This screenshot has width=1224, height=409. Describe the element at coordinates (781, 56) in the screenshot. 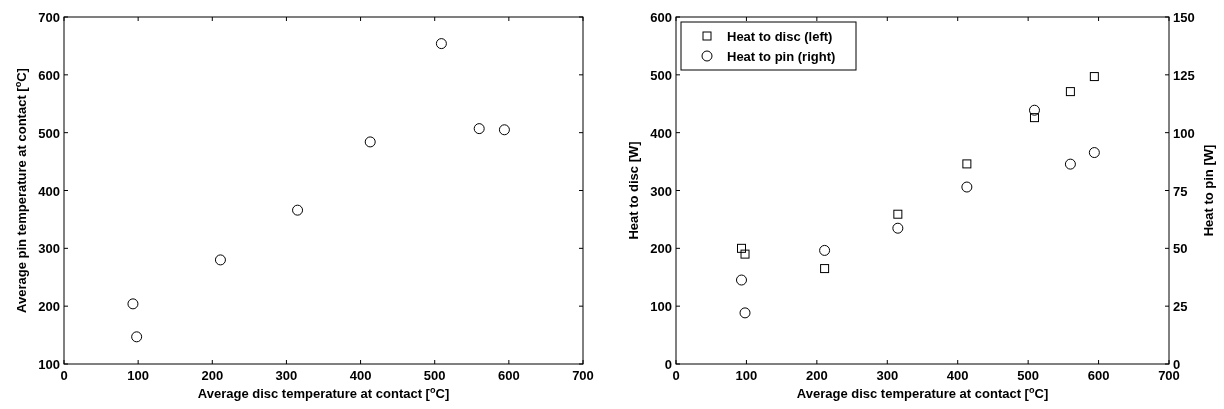

I see `legend-label: Heat to pin (right)` at that location.